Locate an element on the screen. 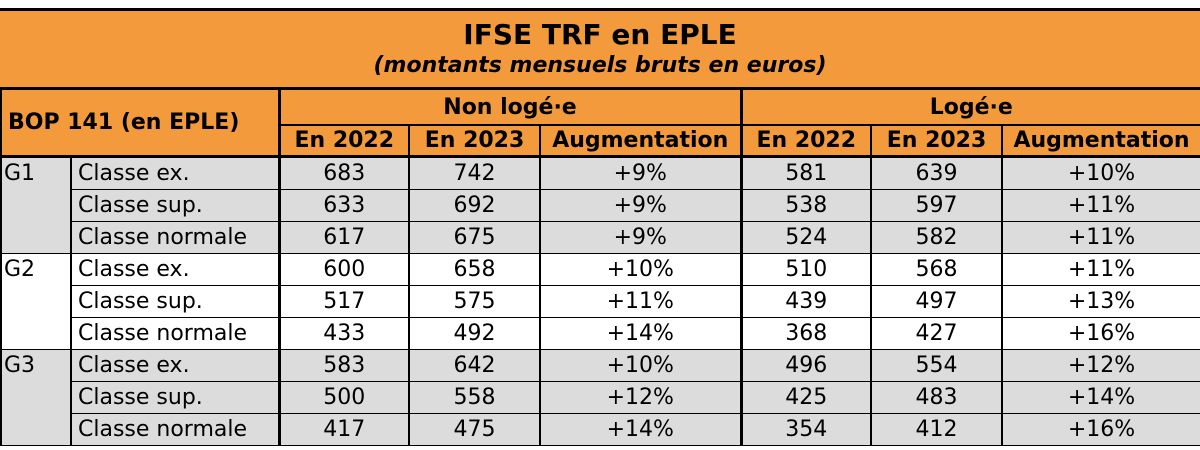 The height and width of the screenshot is (450, 1200). cell-l-2022: 354 is located at coordinates (806, 429).